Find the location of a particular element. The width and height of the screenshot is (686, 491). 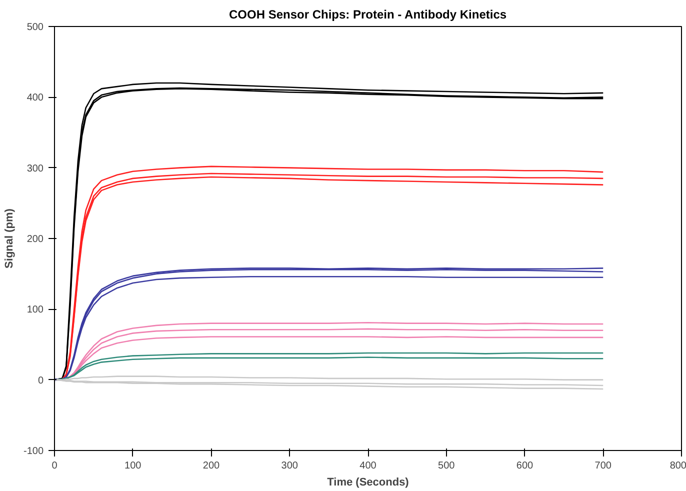

chart-title: COOH Sensor Chips: Protein - Antibody Kinetics is located at coordinates (367, 15).